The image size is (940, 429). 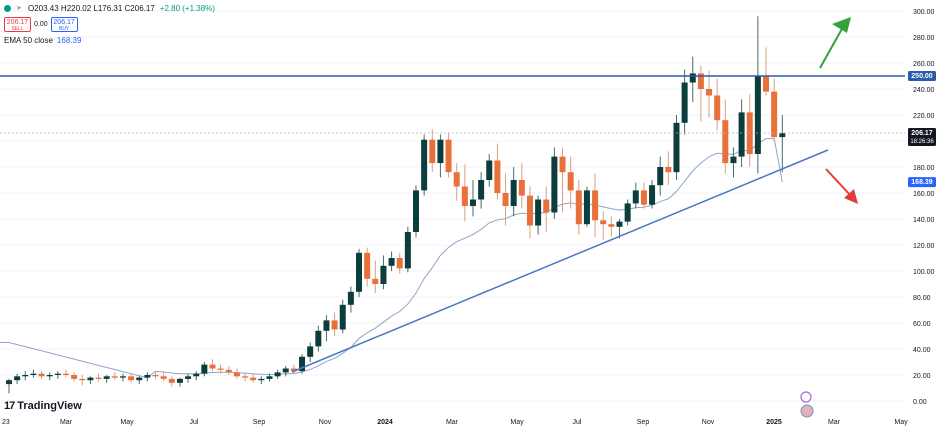 What do you see at coordinates (924, 246) in the screenshot?
I see `price-axis-label: 120.00` at bounding box center [924, 246].